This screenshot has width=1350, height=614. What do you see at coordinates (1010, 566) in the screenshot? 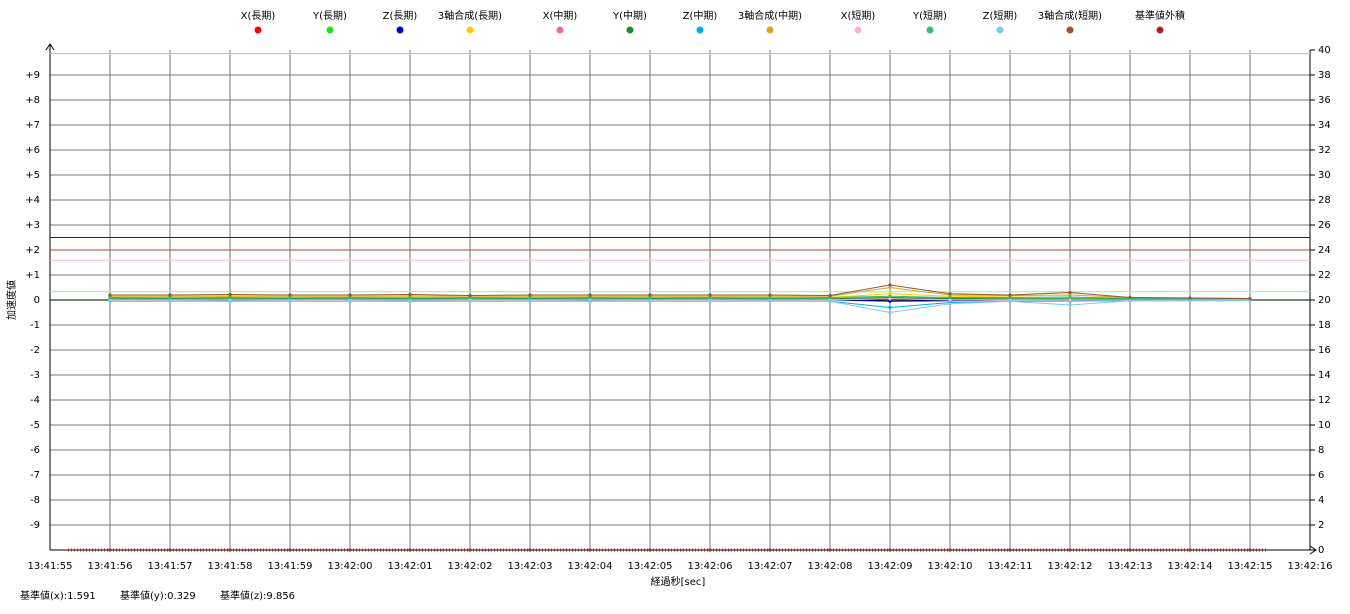
I see `x-tick-label: 13:42:11` at bounding box center [1010, 566].